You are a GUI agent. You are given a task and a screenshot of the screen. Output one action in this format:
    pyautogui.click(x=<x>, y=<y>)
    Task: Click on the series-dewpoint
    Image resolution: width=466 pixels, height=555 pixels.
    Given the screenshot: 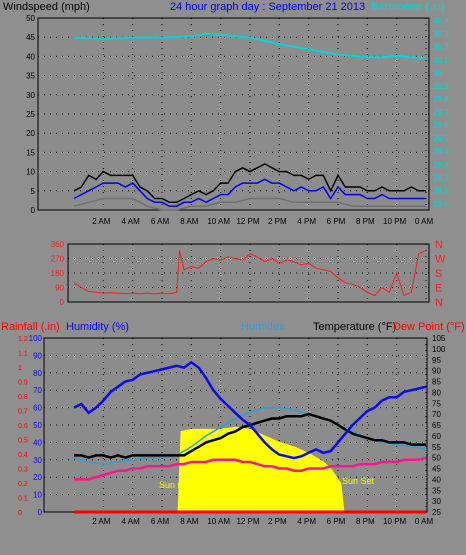 What is the action you would take?
    pyautogui.click(x=250, y=468)
    